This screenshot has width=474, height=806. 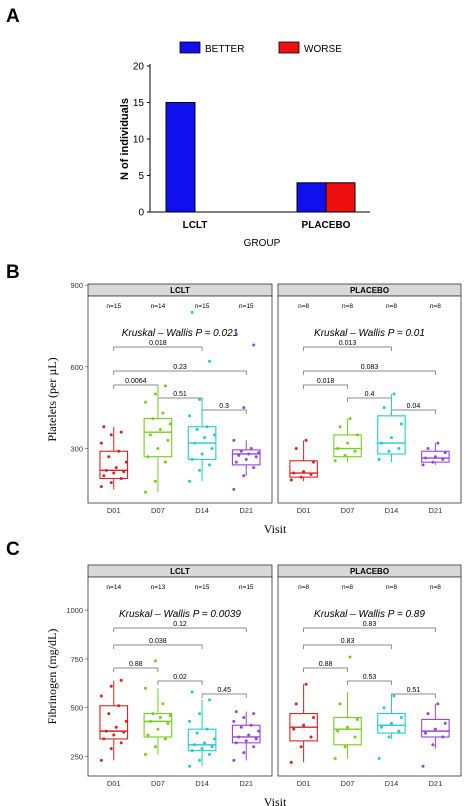 I want to click on x-axis-label: GROUP, so click(x=262, y=243).